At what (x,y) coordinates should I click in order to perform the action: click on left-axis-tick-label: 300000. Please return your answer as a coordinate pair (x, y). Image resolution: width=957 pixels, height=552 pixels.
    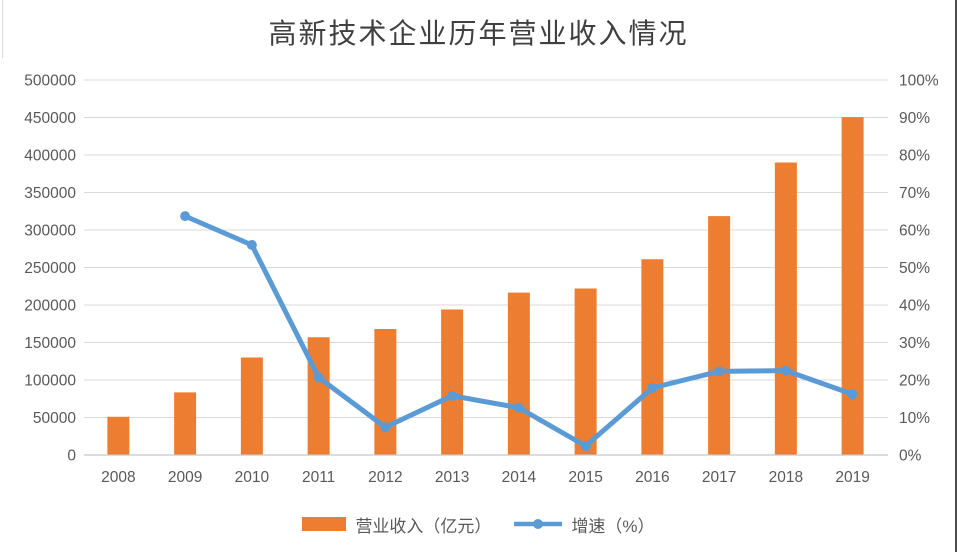
    Looking at the image, I should click on (50, 231).